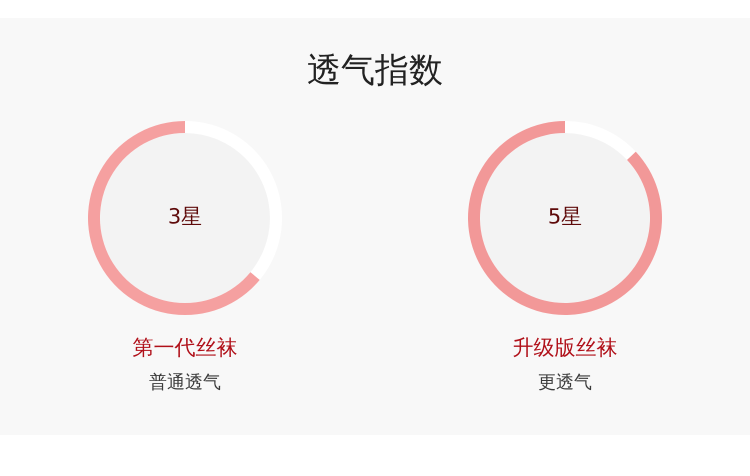 Image resolution: width=750 pixels, height=476 pixels. Describe the element at coordinates (565, 382) in the screenshot. I see `subtitle: 更透气` at that location.